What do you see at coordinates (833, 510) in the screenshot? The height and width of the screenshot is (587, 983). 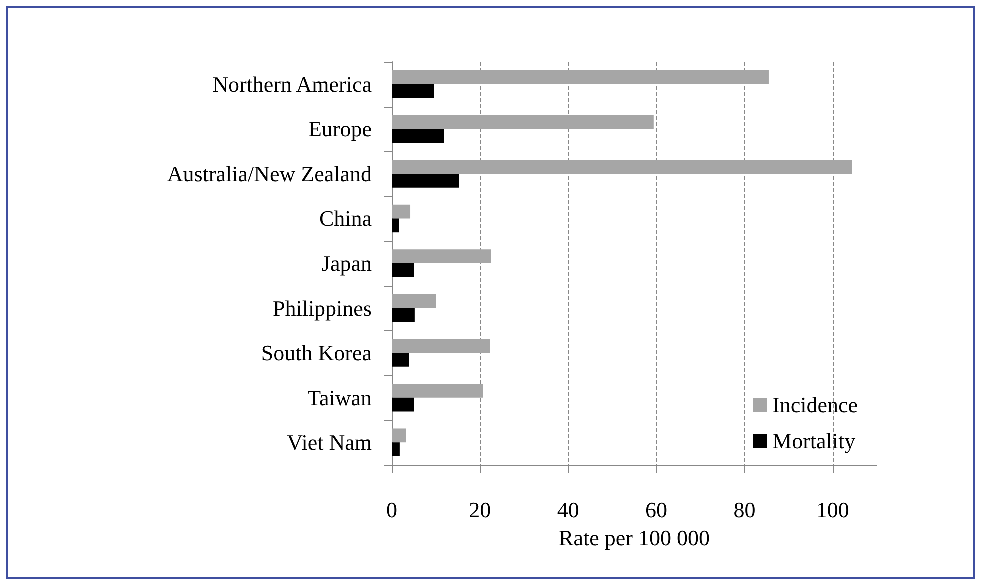 I see `x-tick-label: 100` at bounding box center [833, 510].